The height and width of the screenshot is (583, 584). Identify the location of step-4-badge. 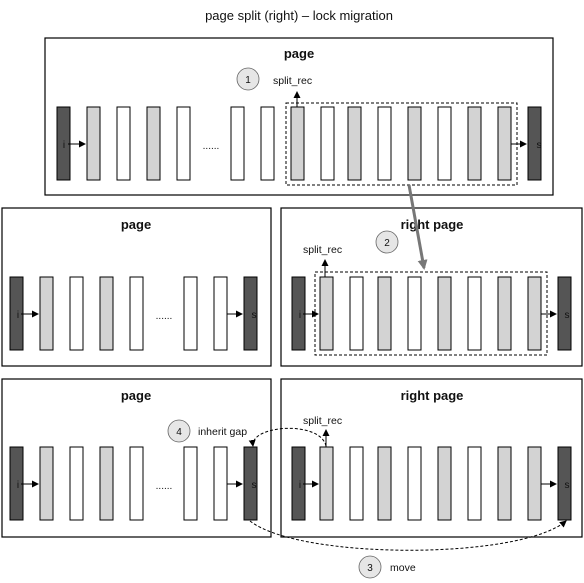
(179, 431).